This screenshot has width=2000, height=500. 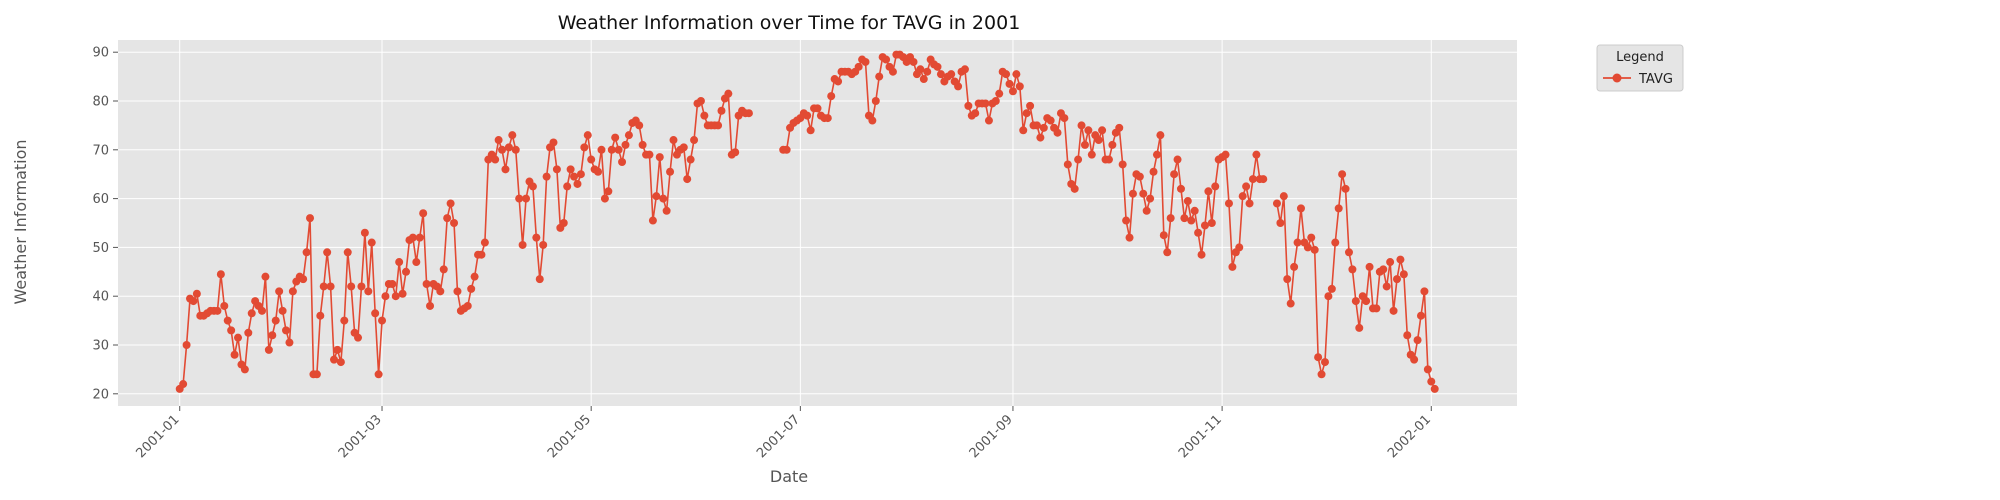 What do you see at coordinates (569, 436) in the screenshot?
I see `x-tick-label: 2001-05` at bounding box center [569, 436].